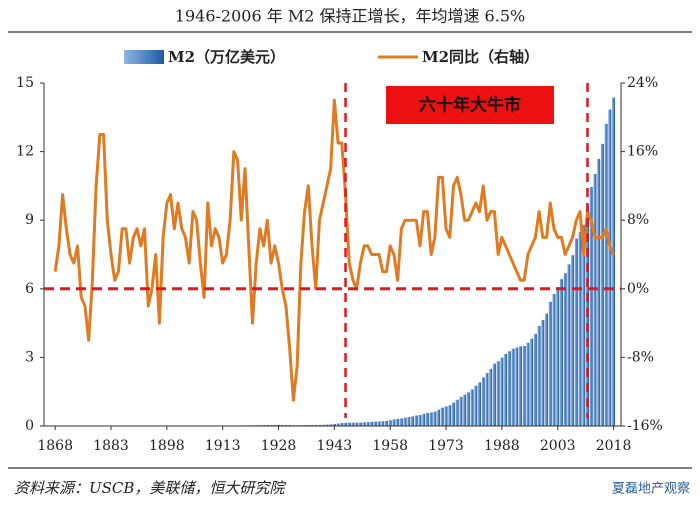 This screenshot has width=700, height=511. Describe the element at coordinates (29, 289) in the screenshot. I see `y-tick-label: 6` at that location.